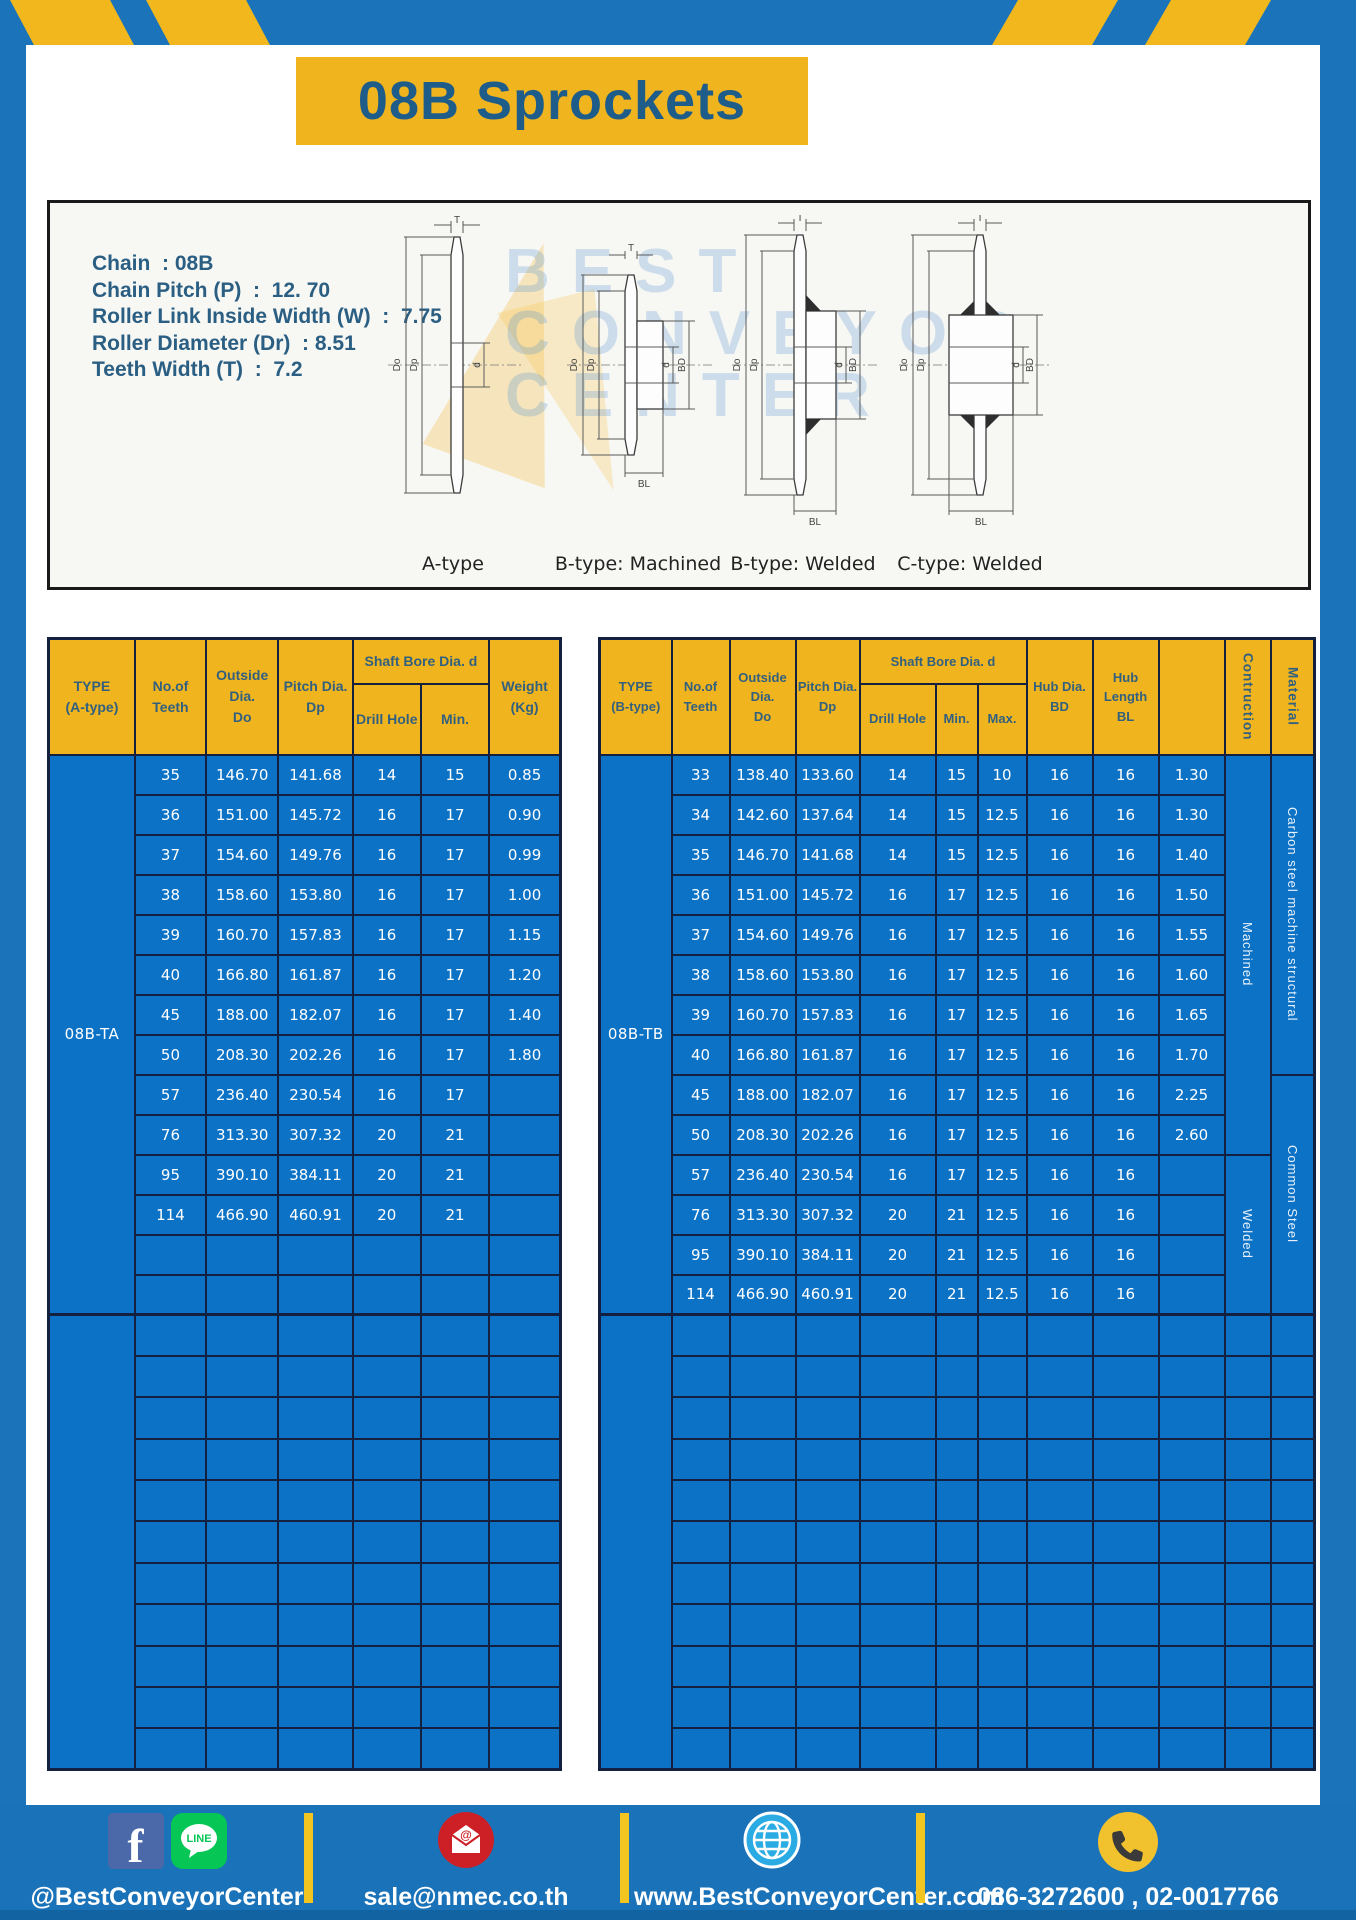 The image size is (1356, 1920). Describe the element at coordinates (91, 1034) in the screenshot. I see `row-group-label: 08B-TA` at that location.